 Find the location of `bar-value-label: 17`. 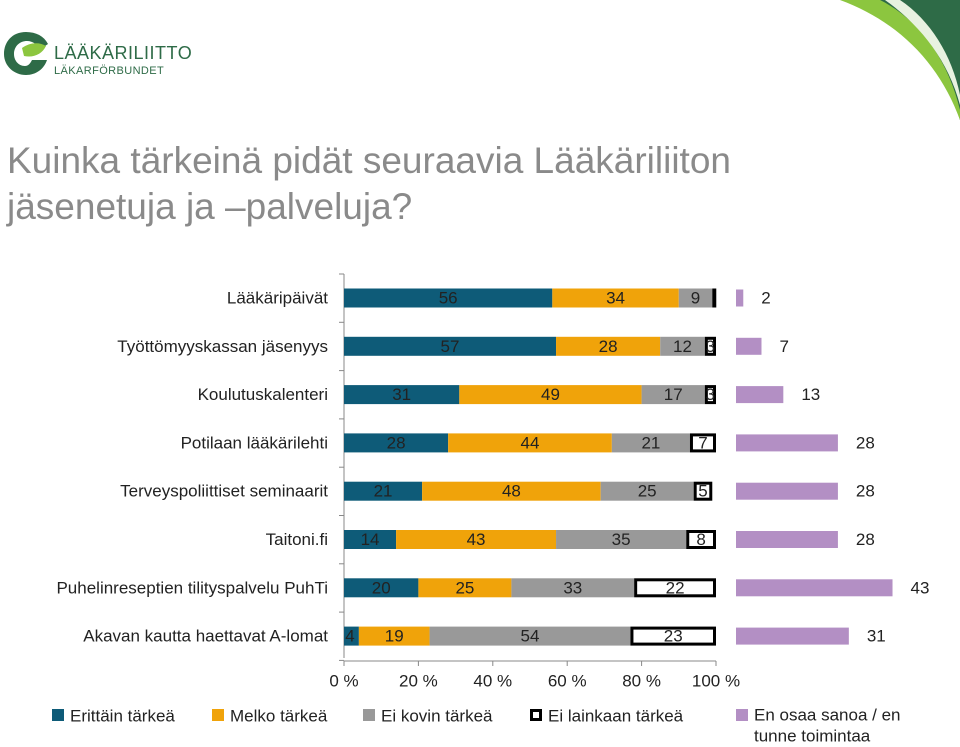

bar-value-label: 17 is located at coordinates (673, 394).